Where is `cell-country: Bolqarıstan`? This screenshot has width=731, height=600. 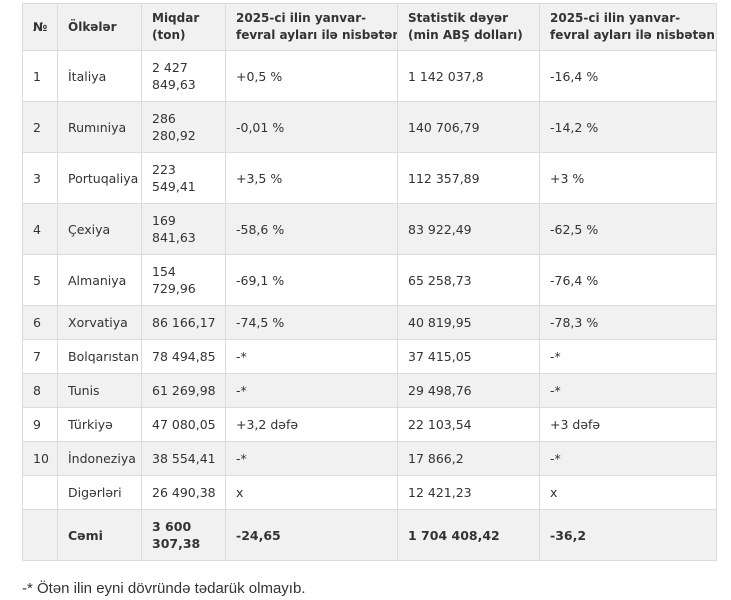 cell-country: Bolqarıstan is located at coordinates (99, 356).